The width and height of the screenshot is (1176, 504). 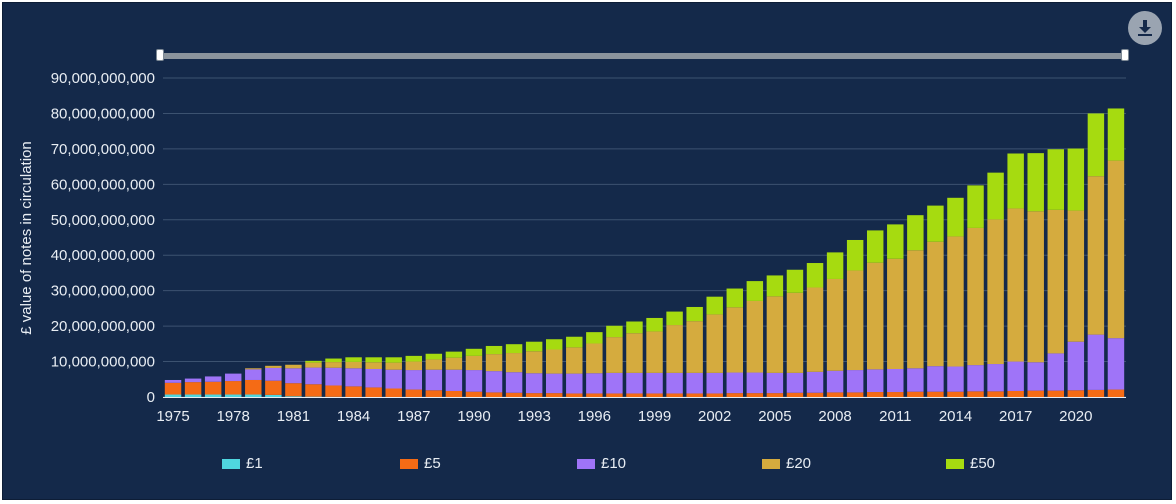 What do you see at coordinates (1015, 181) in the screenshot?
I see `bar-segment-2017-gbp50` at bounding box center [1015, 181].